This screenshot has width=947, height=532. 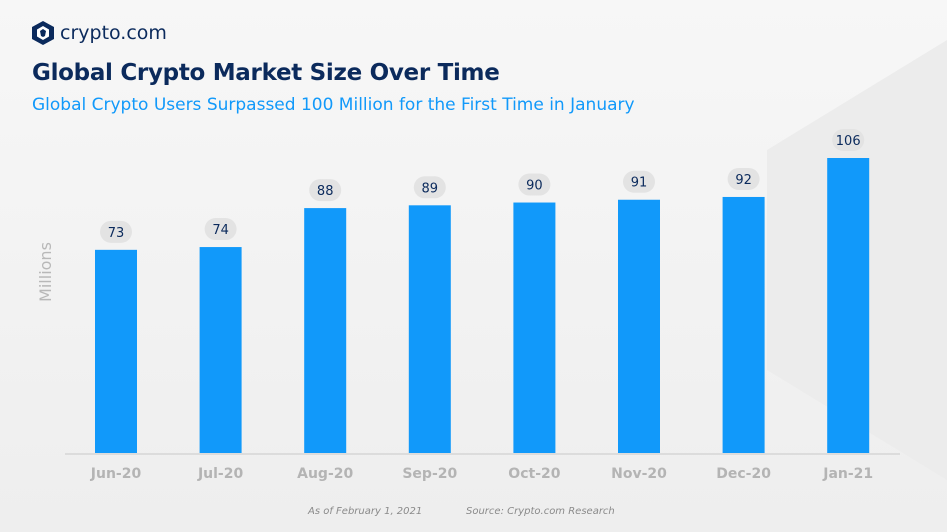 What do you see at coordinates (365, 511) in the screenshot?
I see `as-of-note: As of February 1, 2021` at bounding box center [365, 511].